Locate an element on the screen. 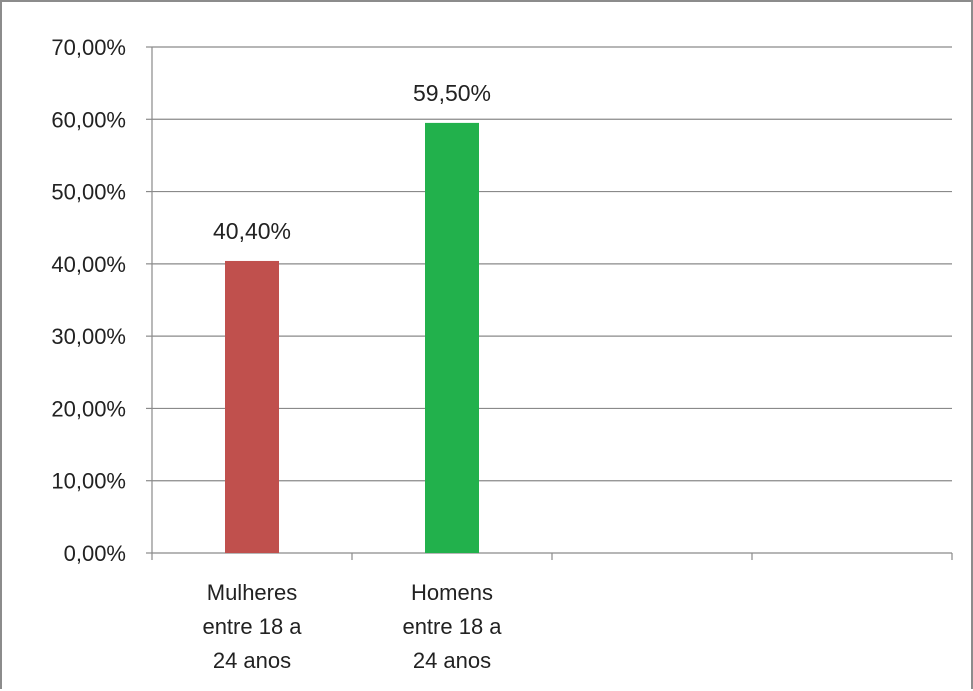 Image resolution: width=973 pixels, height=691 pixels. y-tick-label: 20,00% is located at coordinates (88, 408).